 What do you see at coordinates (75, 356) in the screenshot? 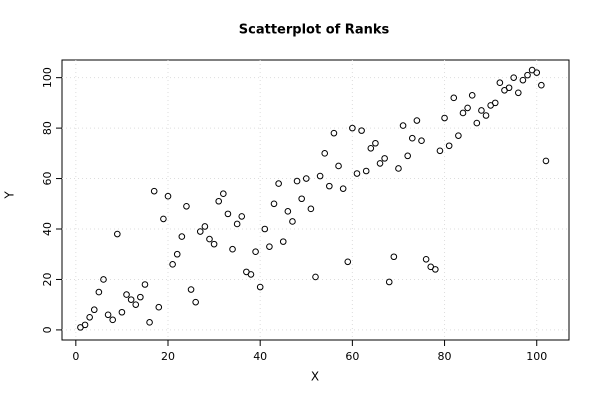
I see `x-tick-label: 0` at bounding box center [75, 356].